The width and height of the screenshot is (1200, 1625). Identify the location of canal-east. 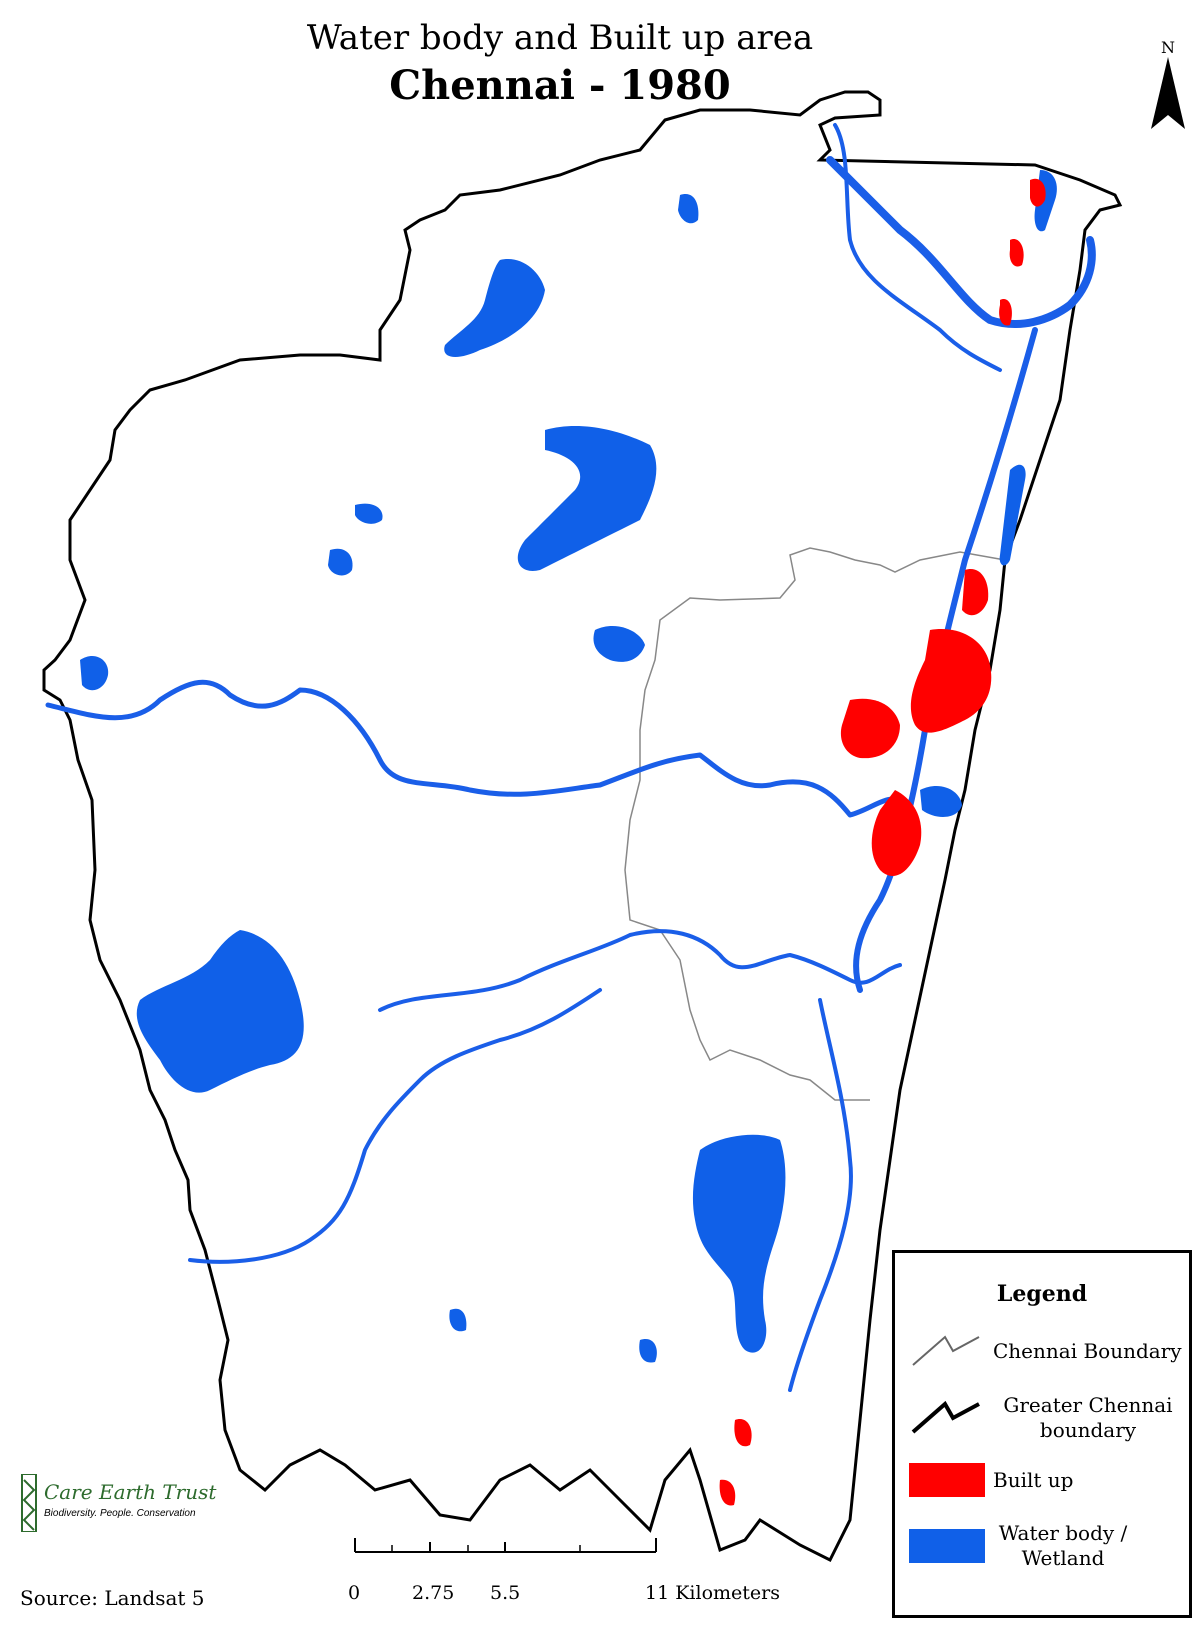
(917, 247).